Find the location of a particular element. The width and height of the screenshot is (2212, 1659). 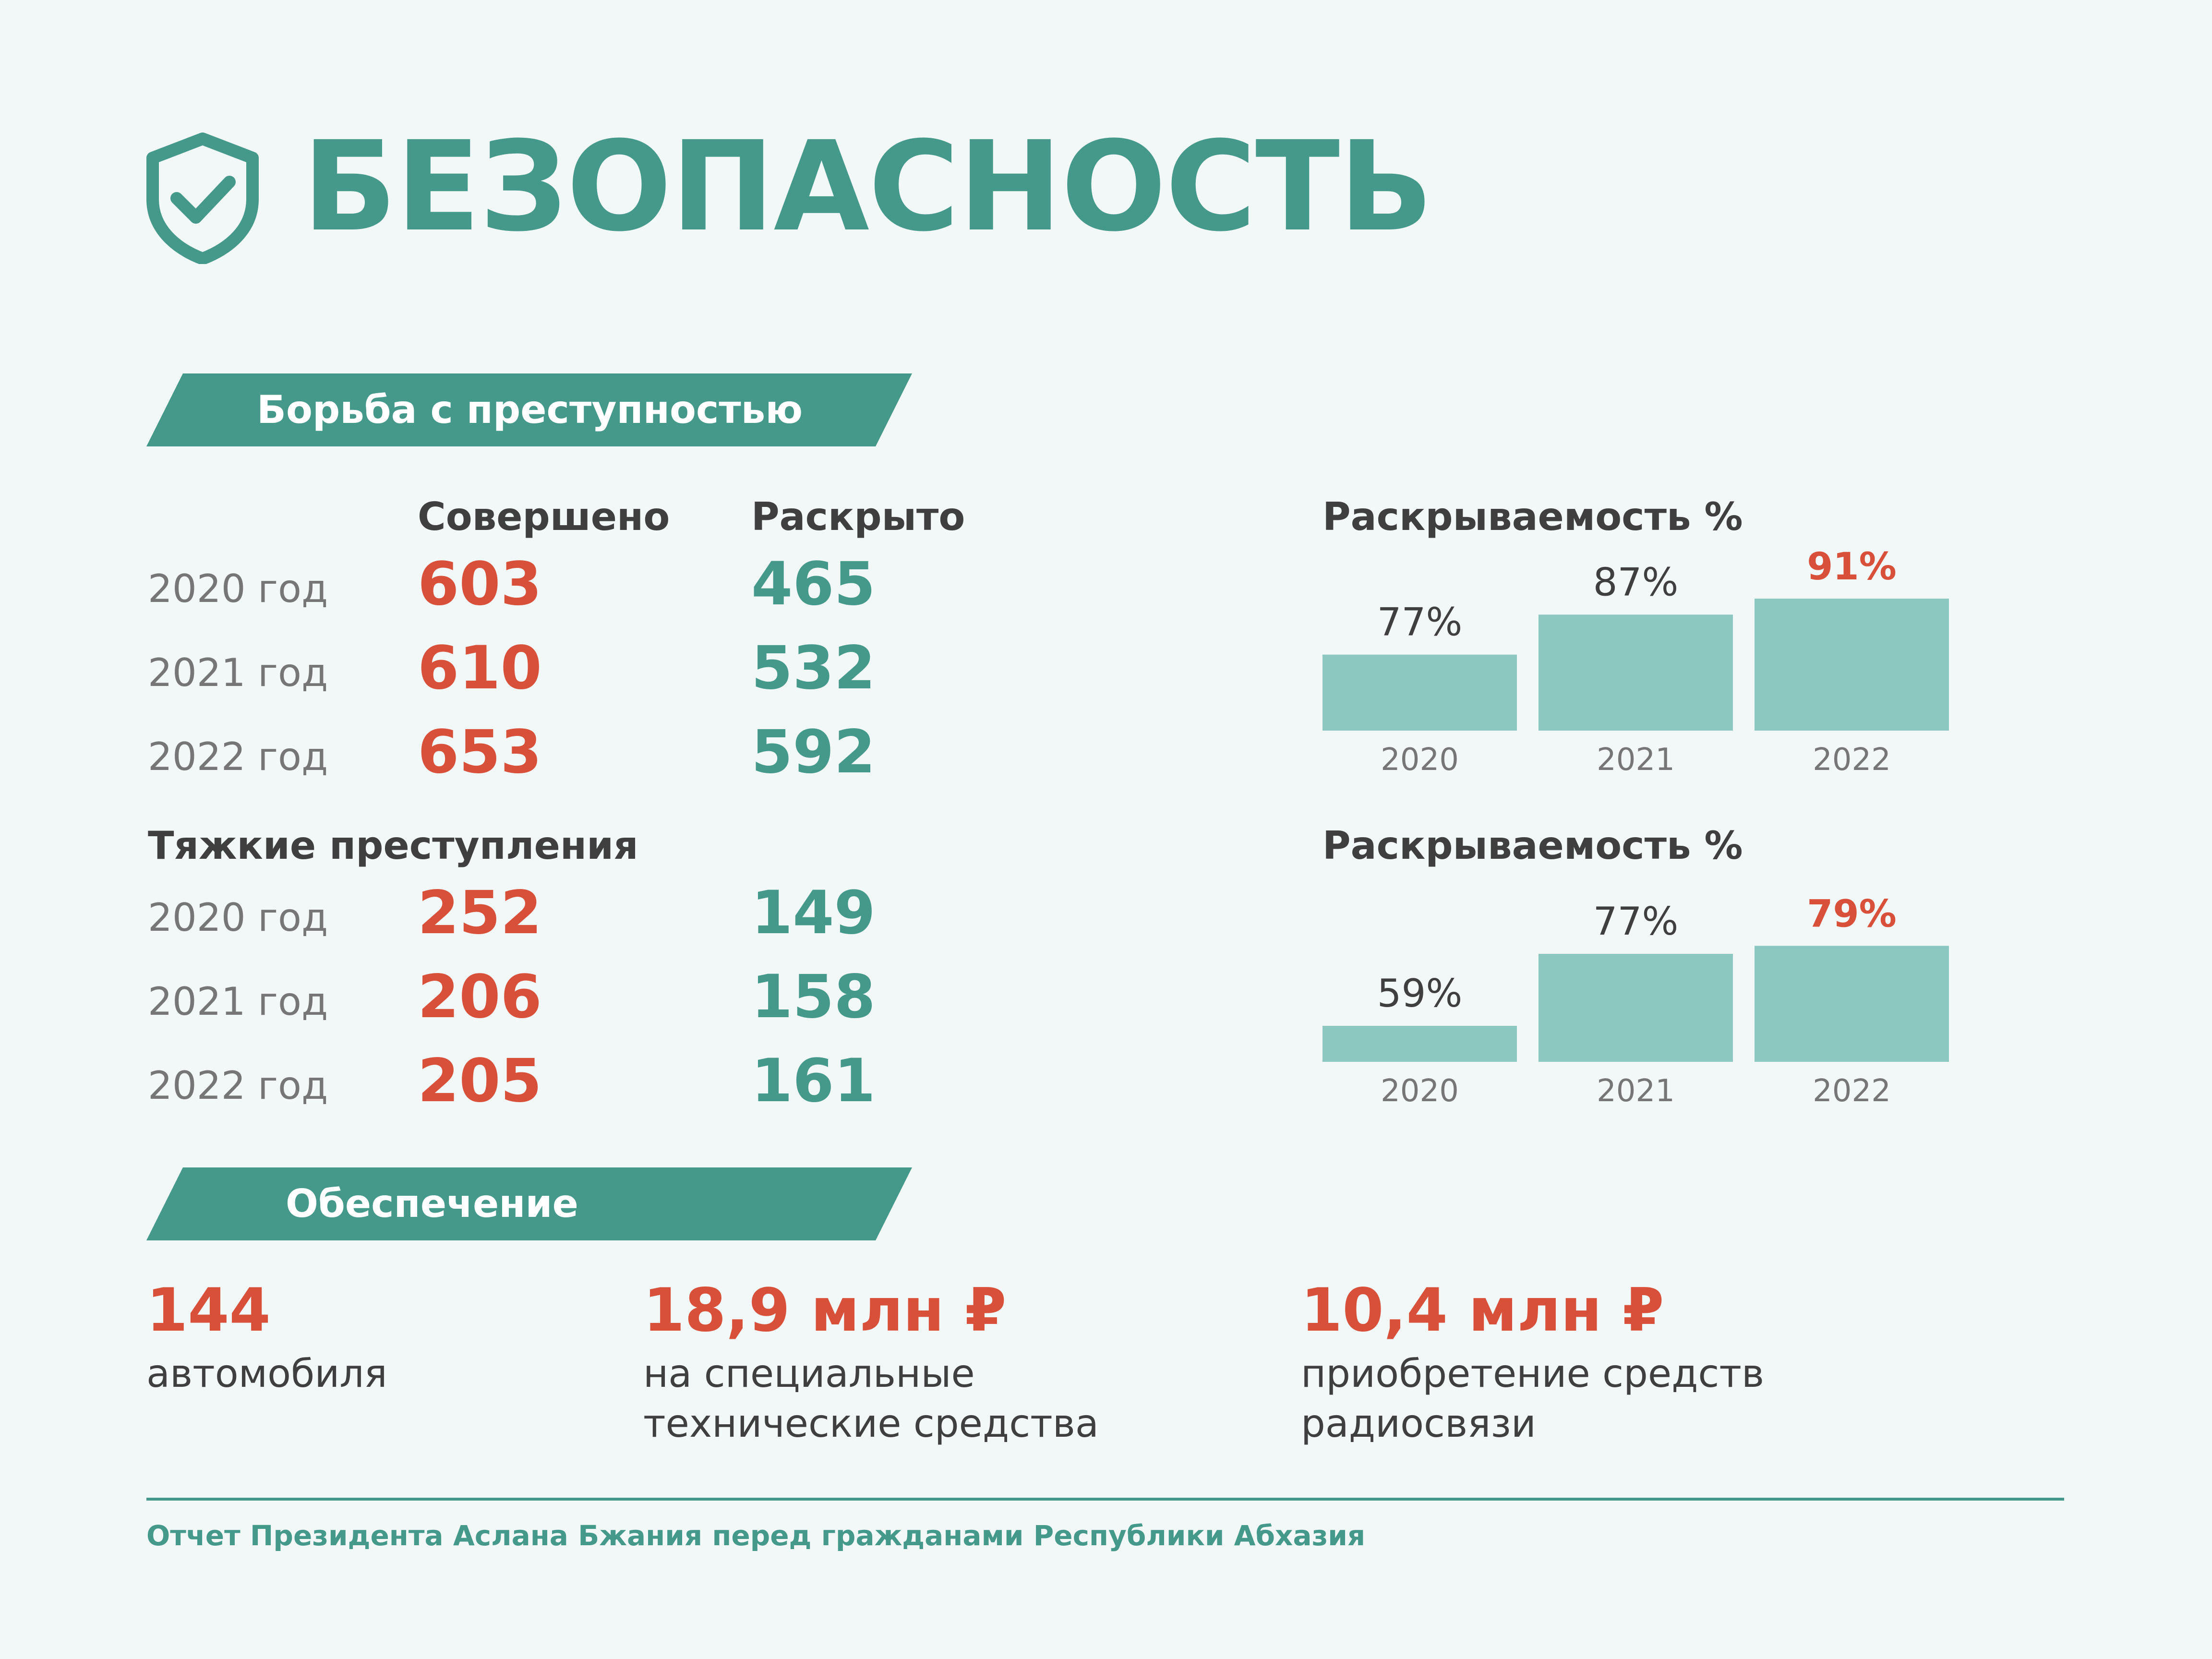

stat-value-radio: 10,4 млн ₽ is located at coordinates (1483, 1310).